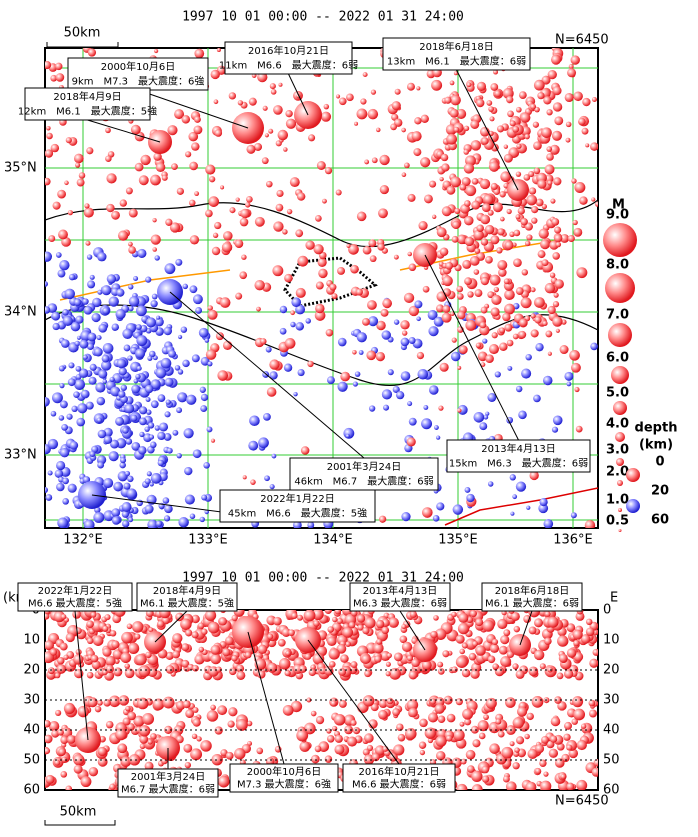  I want to click on coastline, so click(321, 223).